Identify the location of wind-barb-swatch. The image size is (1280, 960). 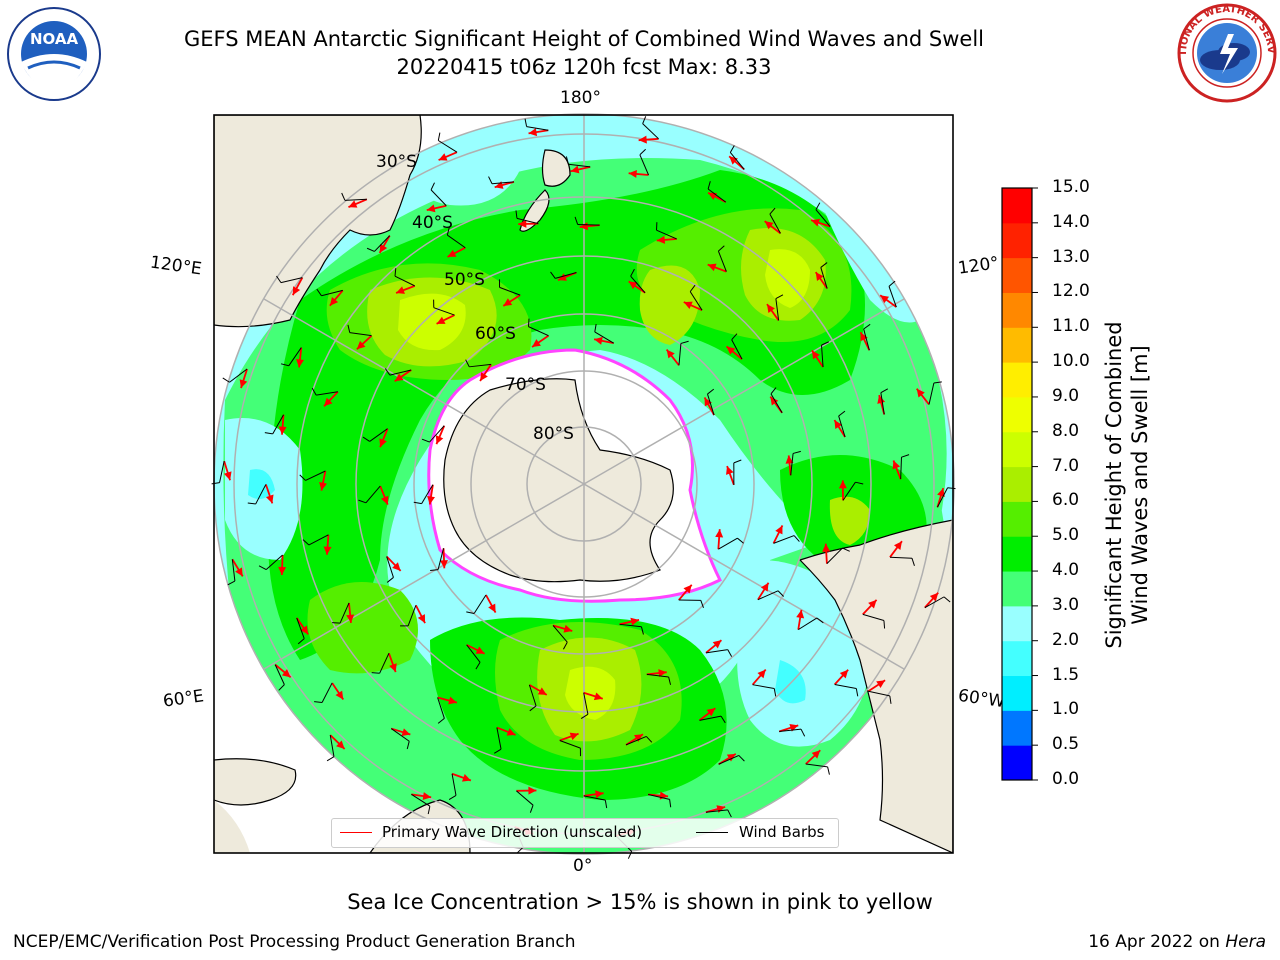
(712, 832).